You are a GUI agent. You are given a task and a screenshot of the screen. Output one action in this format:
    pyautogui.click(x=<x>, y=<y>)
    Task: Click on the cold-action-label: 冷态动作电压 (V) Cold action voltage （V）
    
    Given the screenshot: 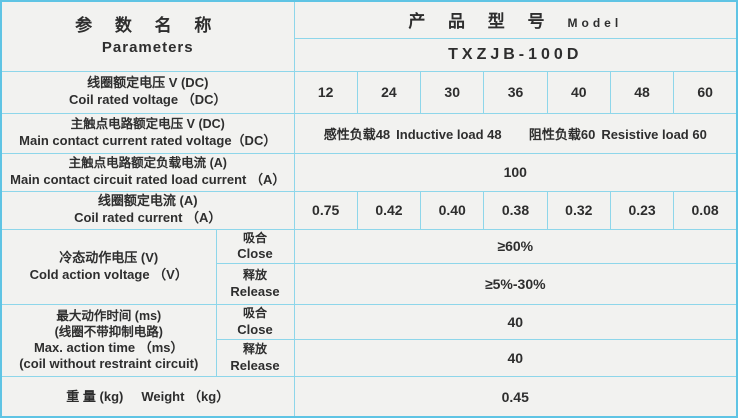 What is the action you would take?
    pyautogui.click(x=108, y=267)
    